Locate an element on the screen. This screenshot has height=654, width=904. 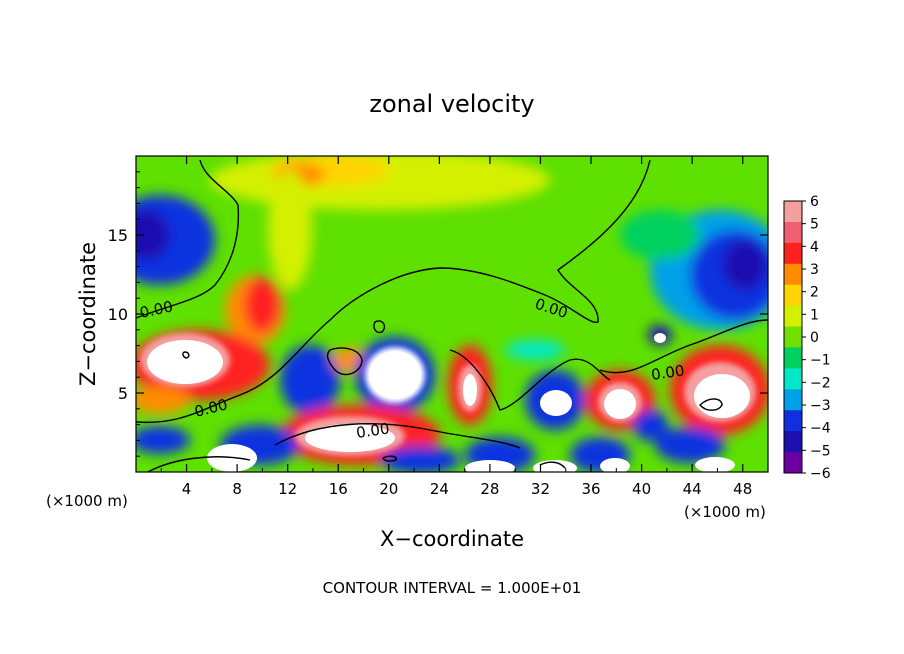
y-tick-label: 15 is located at coordinates (118, 235).